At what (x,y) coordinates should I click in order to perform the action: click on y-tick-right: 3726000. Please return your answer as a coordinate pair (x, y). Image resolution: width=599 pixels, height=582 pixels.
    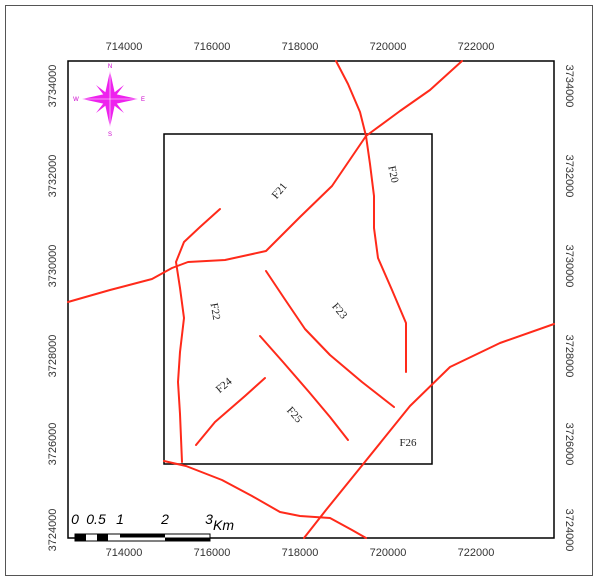
    Looking at the image, I should click on (569, 444).